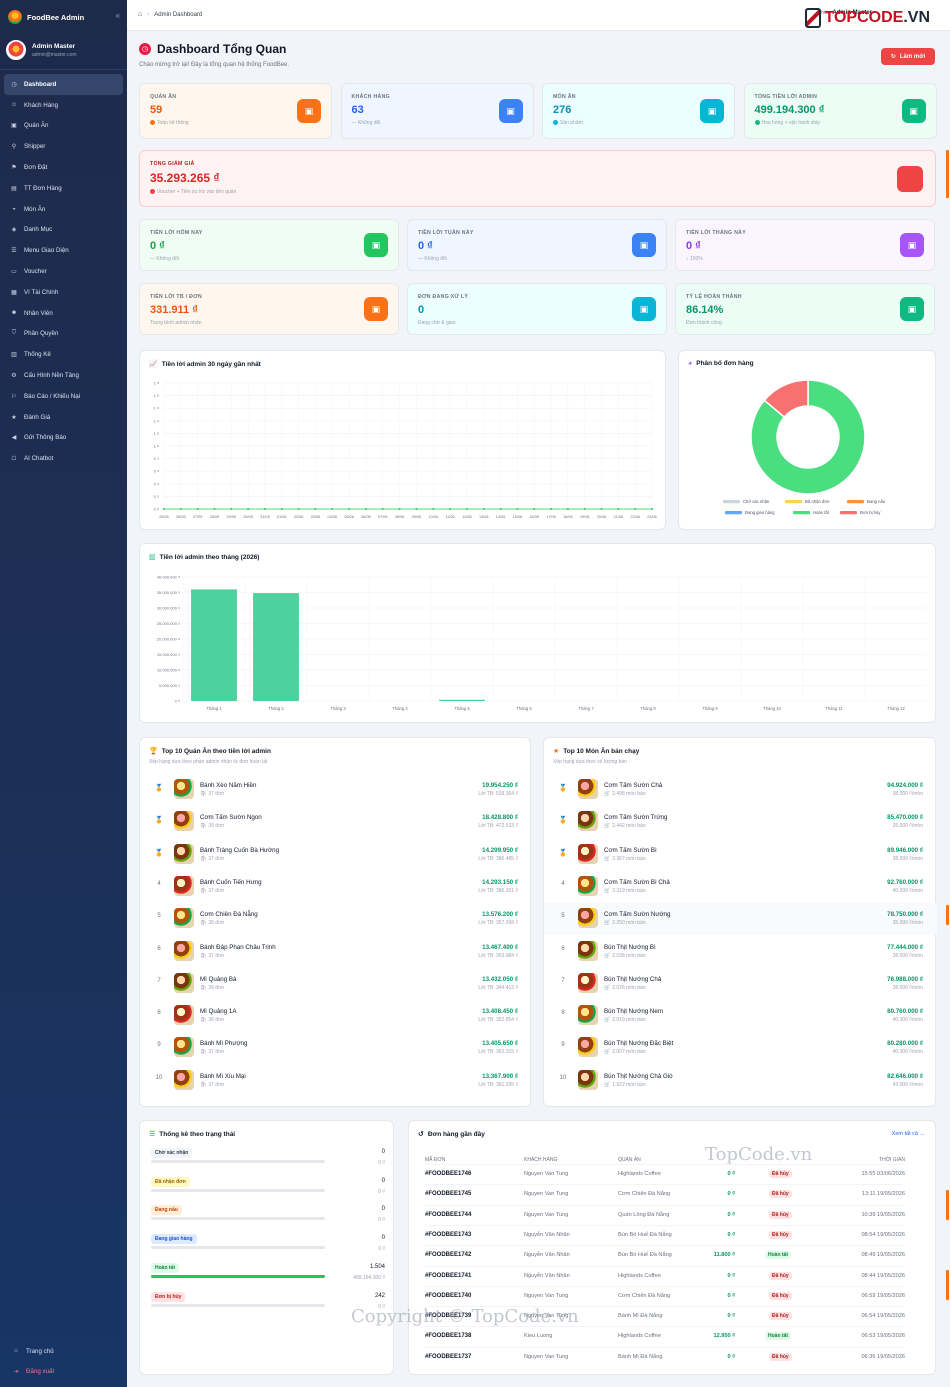 This screenshot has width=950, height=1387. What do you see at coordinates (63, 105) in the screenshot?
I see `sidebar-item-users: ☺ Khách Hàng` at bounding box center [63, 105].